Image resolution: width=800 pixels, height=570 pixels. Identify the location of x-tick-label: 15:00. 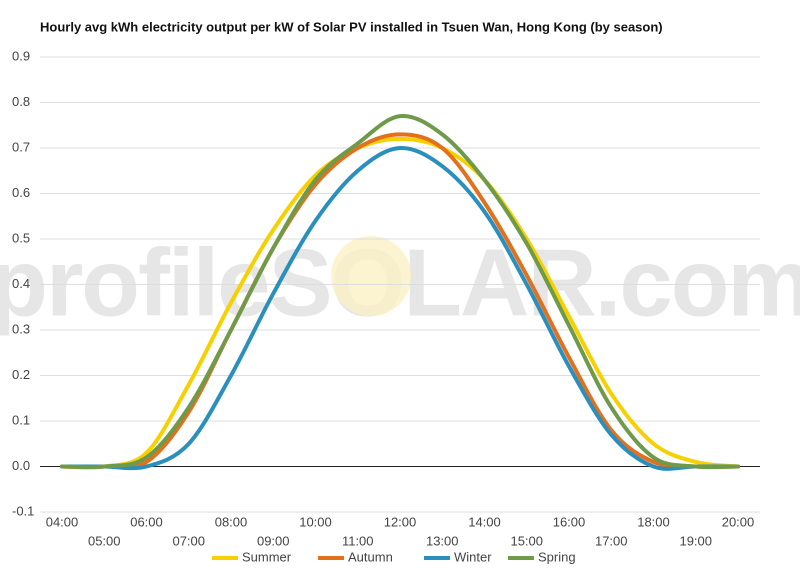
(526, 540).